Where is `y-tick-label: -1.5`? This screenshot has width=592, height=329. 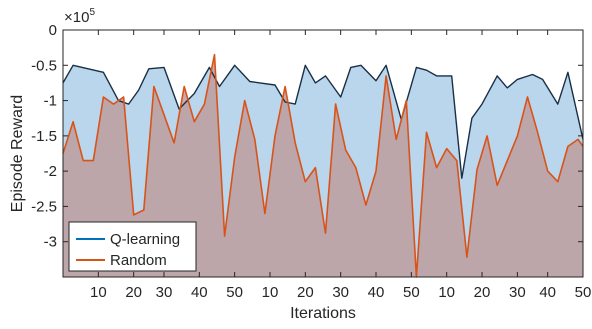
y-tick-label: -1.5 is located at coordinates (44, 136).